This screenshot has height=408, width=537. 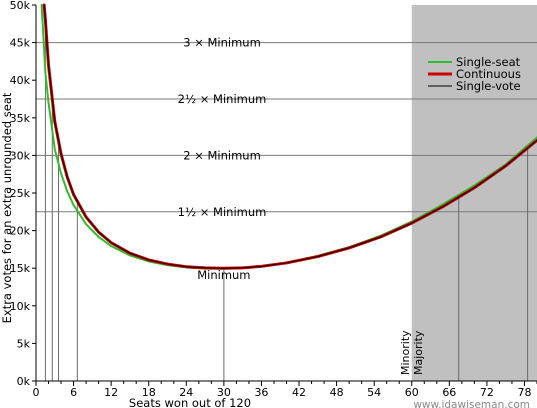 What do you see at coordinates (299, 392) in the screenshot?
I see `x-tick-label: 42` at bounding box center [299, 392].